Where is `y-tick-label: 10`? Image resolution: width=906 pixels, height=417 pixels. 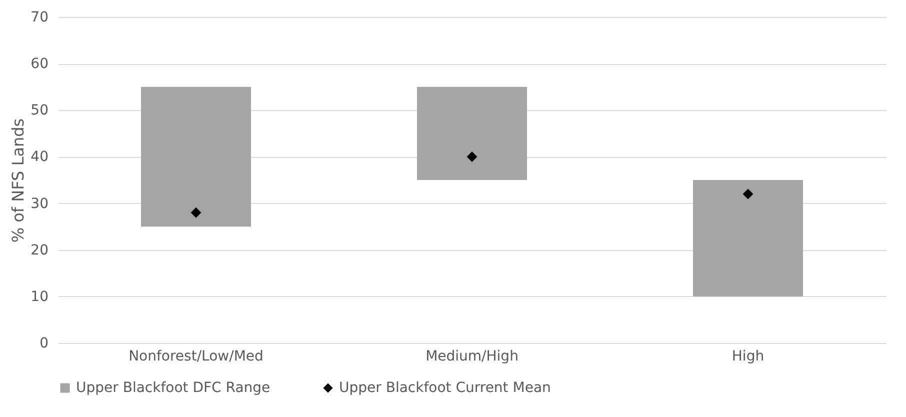
y-tick-label: 10 is located at coordinates (39, 296).